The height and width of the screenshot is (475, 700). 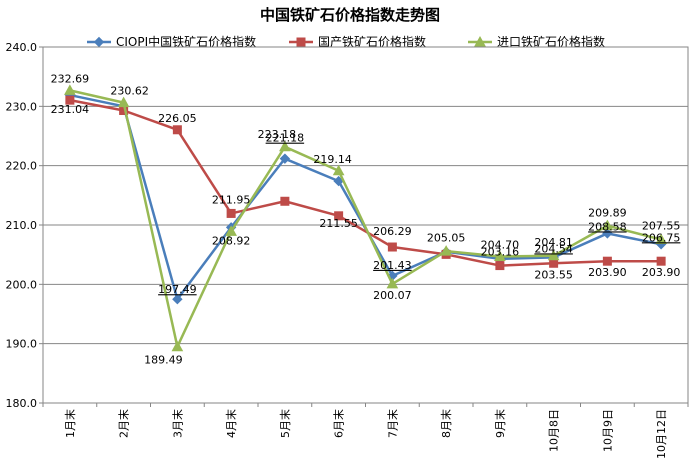 I want to click on data-label: 203.16, so click(x=500, y=252).